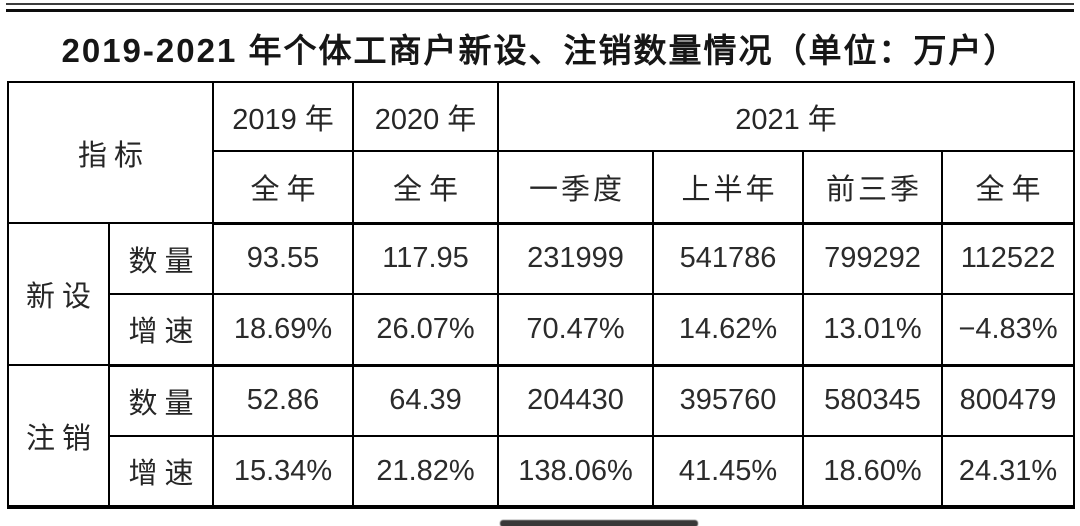 This screenshot has height=526, width=1080. What do you see at coordinates (1008, 400) in the screenshot?
I see `value-cell: 800479` at bounding box center [1008, 400].